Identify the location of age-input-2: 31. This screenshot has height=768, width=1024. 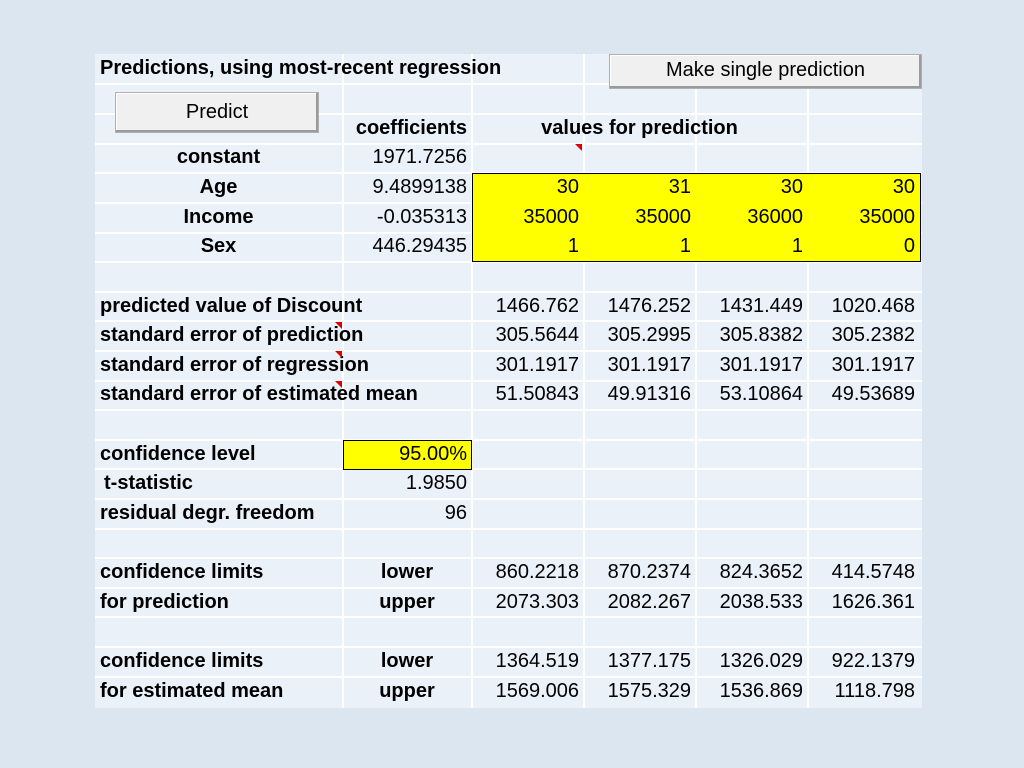
(679, 186).